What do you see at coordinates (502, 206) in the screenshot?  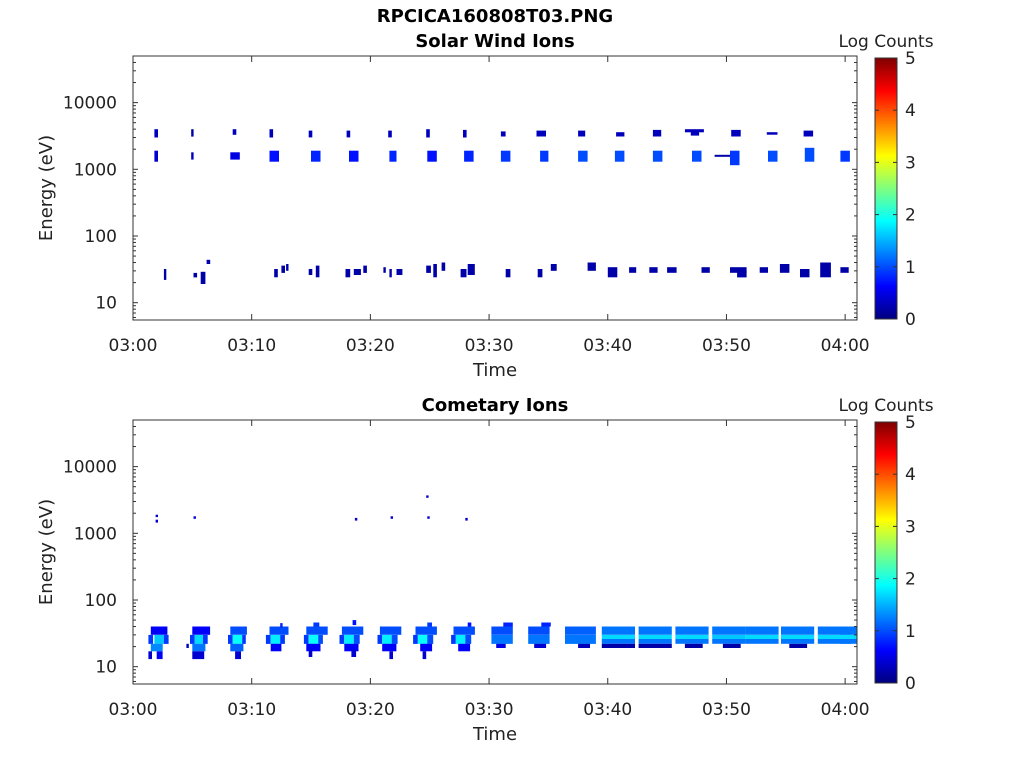 I see `cells-solar-wind` at bounding box center [502, 206].